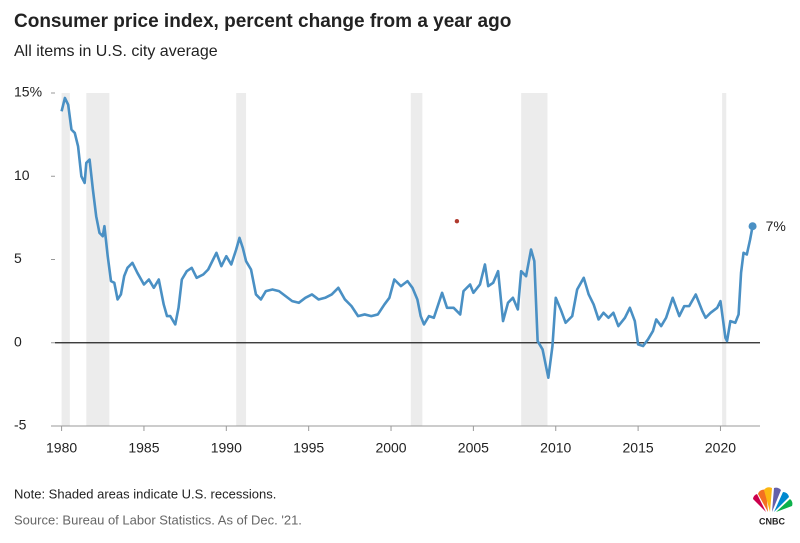  I want to click on marker, so click(457, 221).